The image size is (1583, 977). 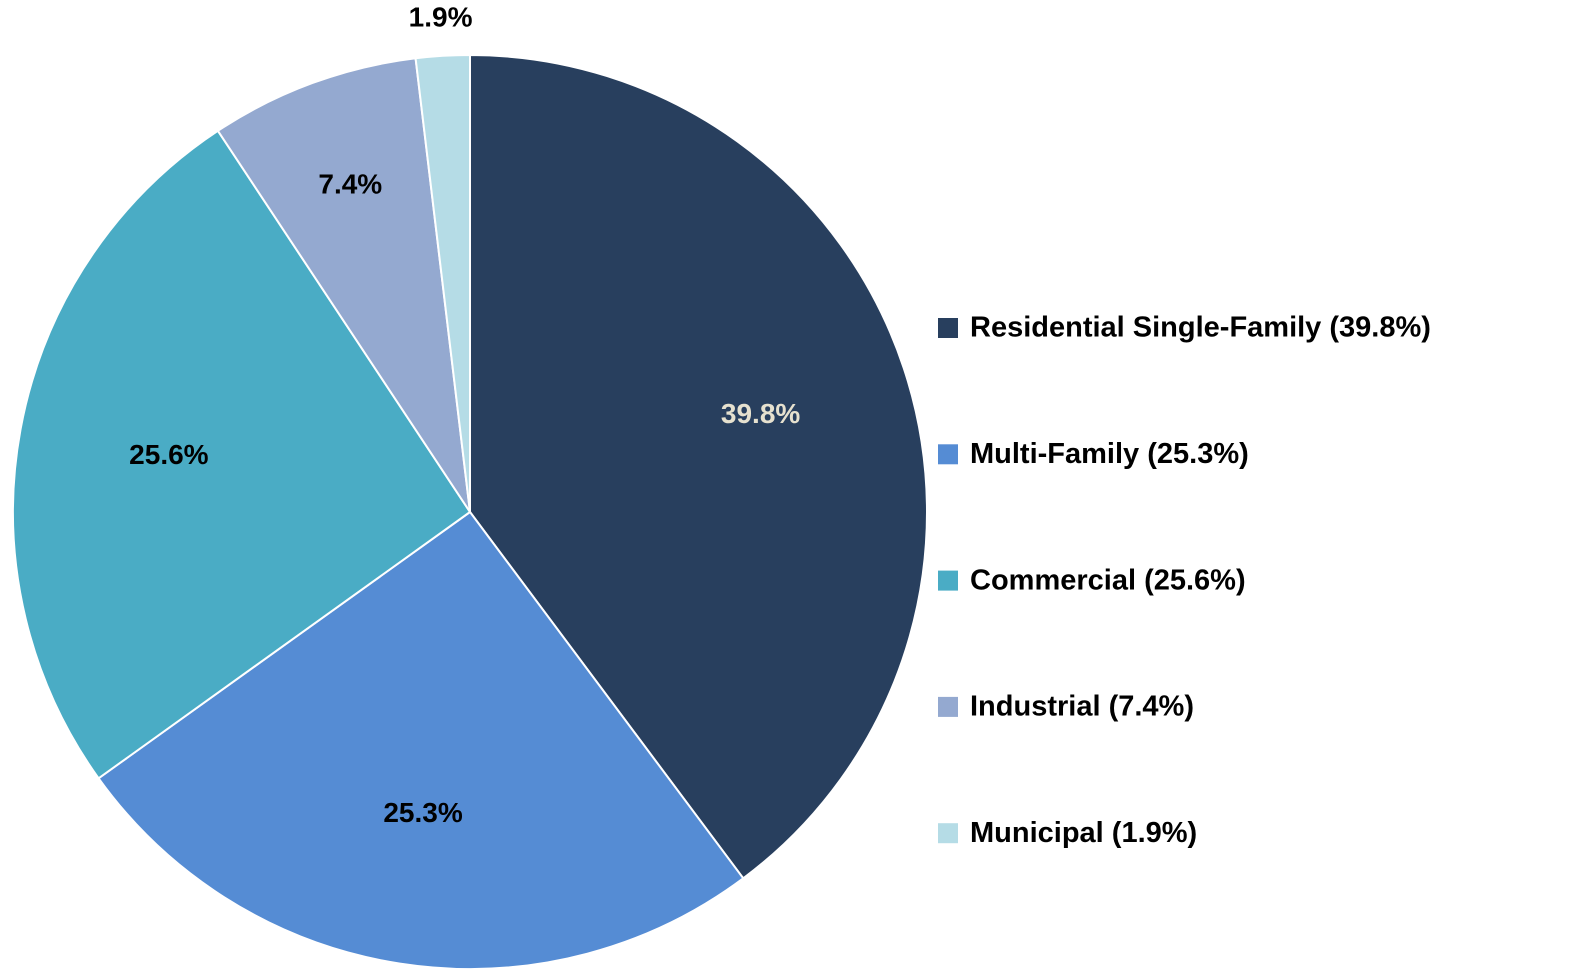 I want to click on legend-label: Commercial (25.6%), so click(x=1108, y=580).